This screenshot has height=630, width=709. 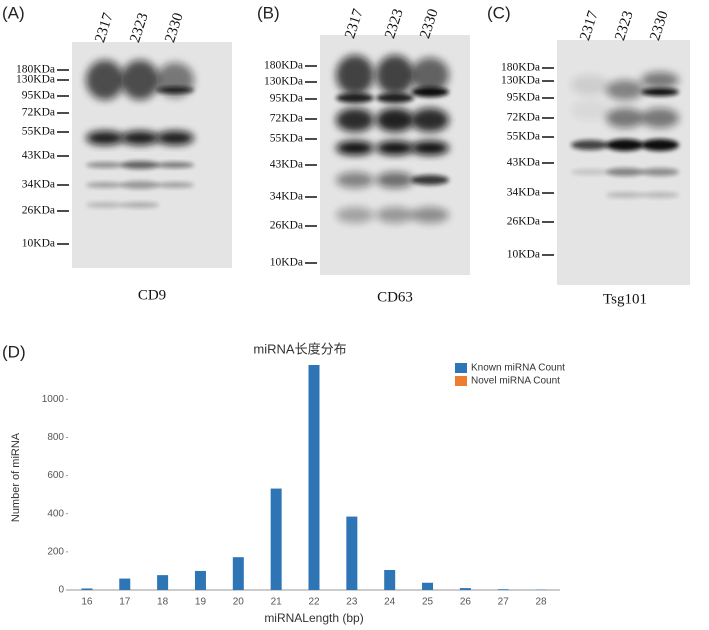 I want to click on x-tick-label: 21, so click(x=277, y=602).